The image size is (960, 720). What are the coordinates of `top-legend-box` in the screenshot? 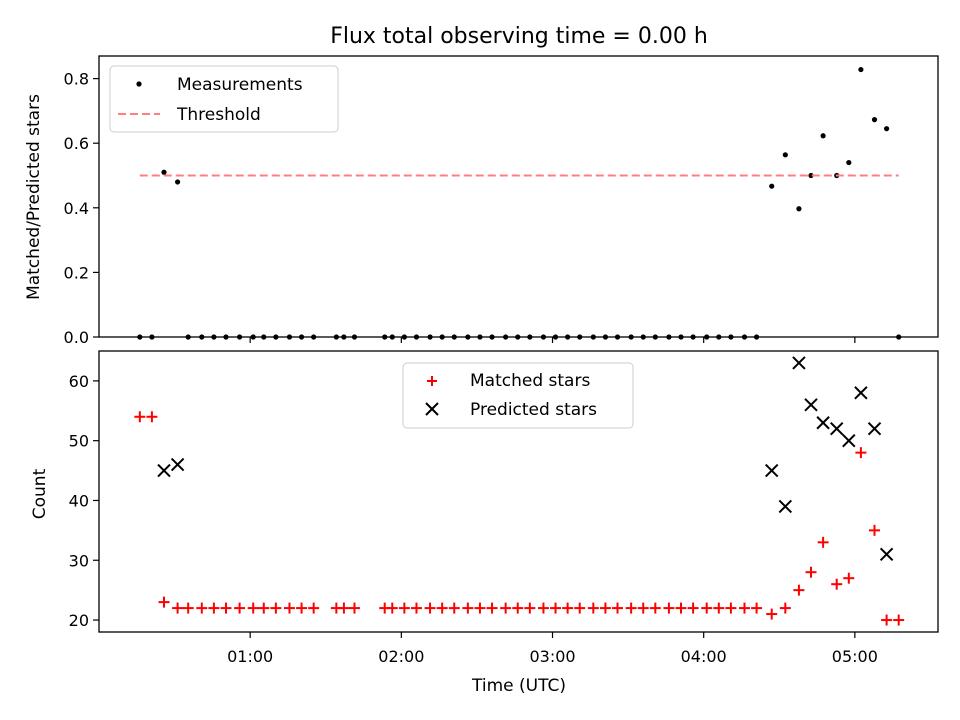 It's located at (224, 99).